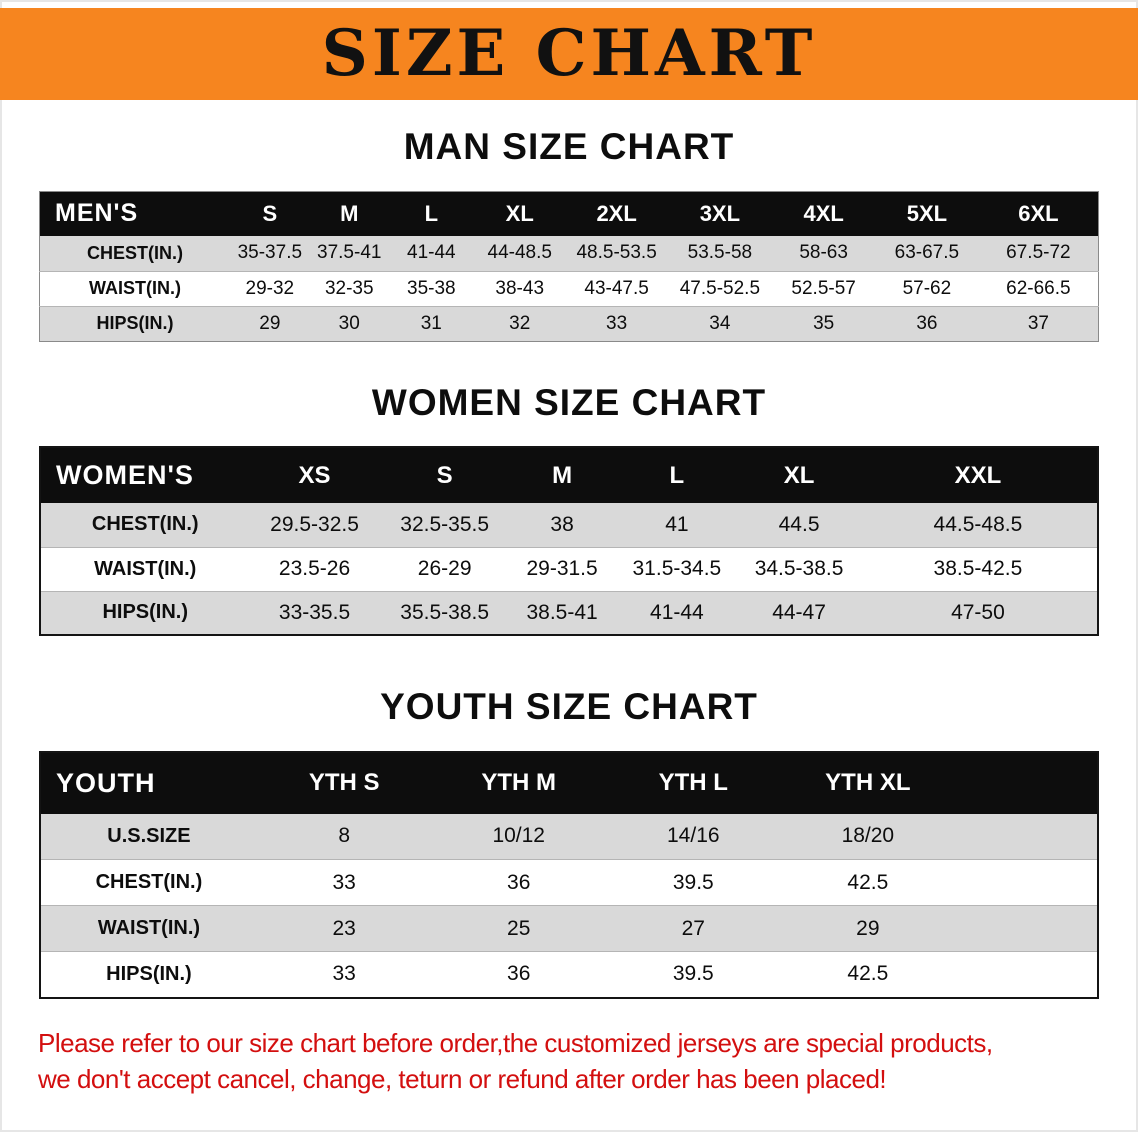 The height and width of the screenshot is (1132, 1138). What do you see at coordinates (1038, 254) in the screenshot?
I see `size-value: 67.5-72` at bounding box center [1038, 254].